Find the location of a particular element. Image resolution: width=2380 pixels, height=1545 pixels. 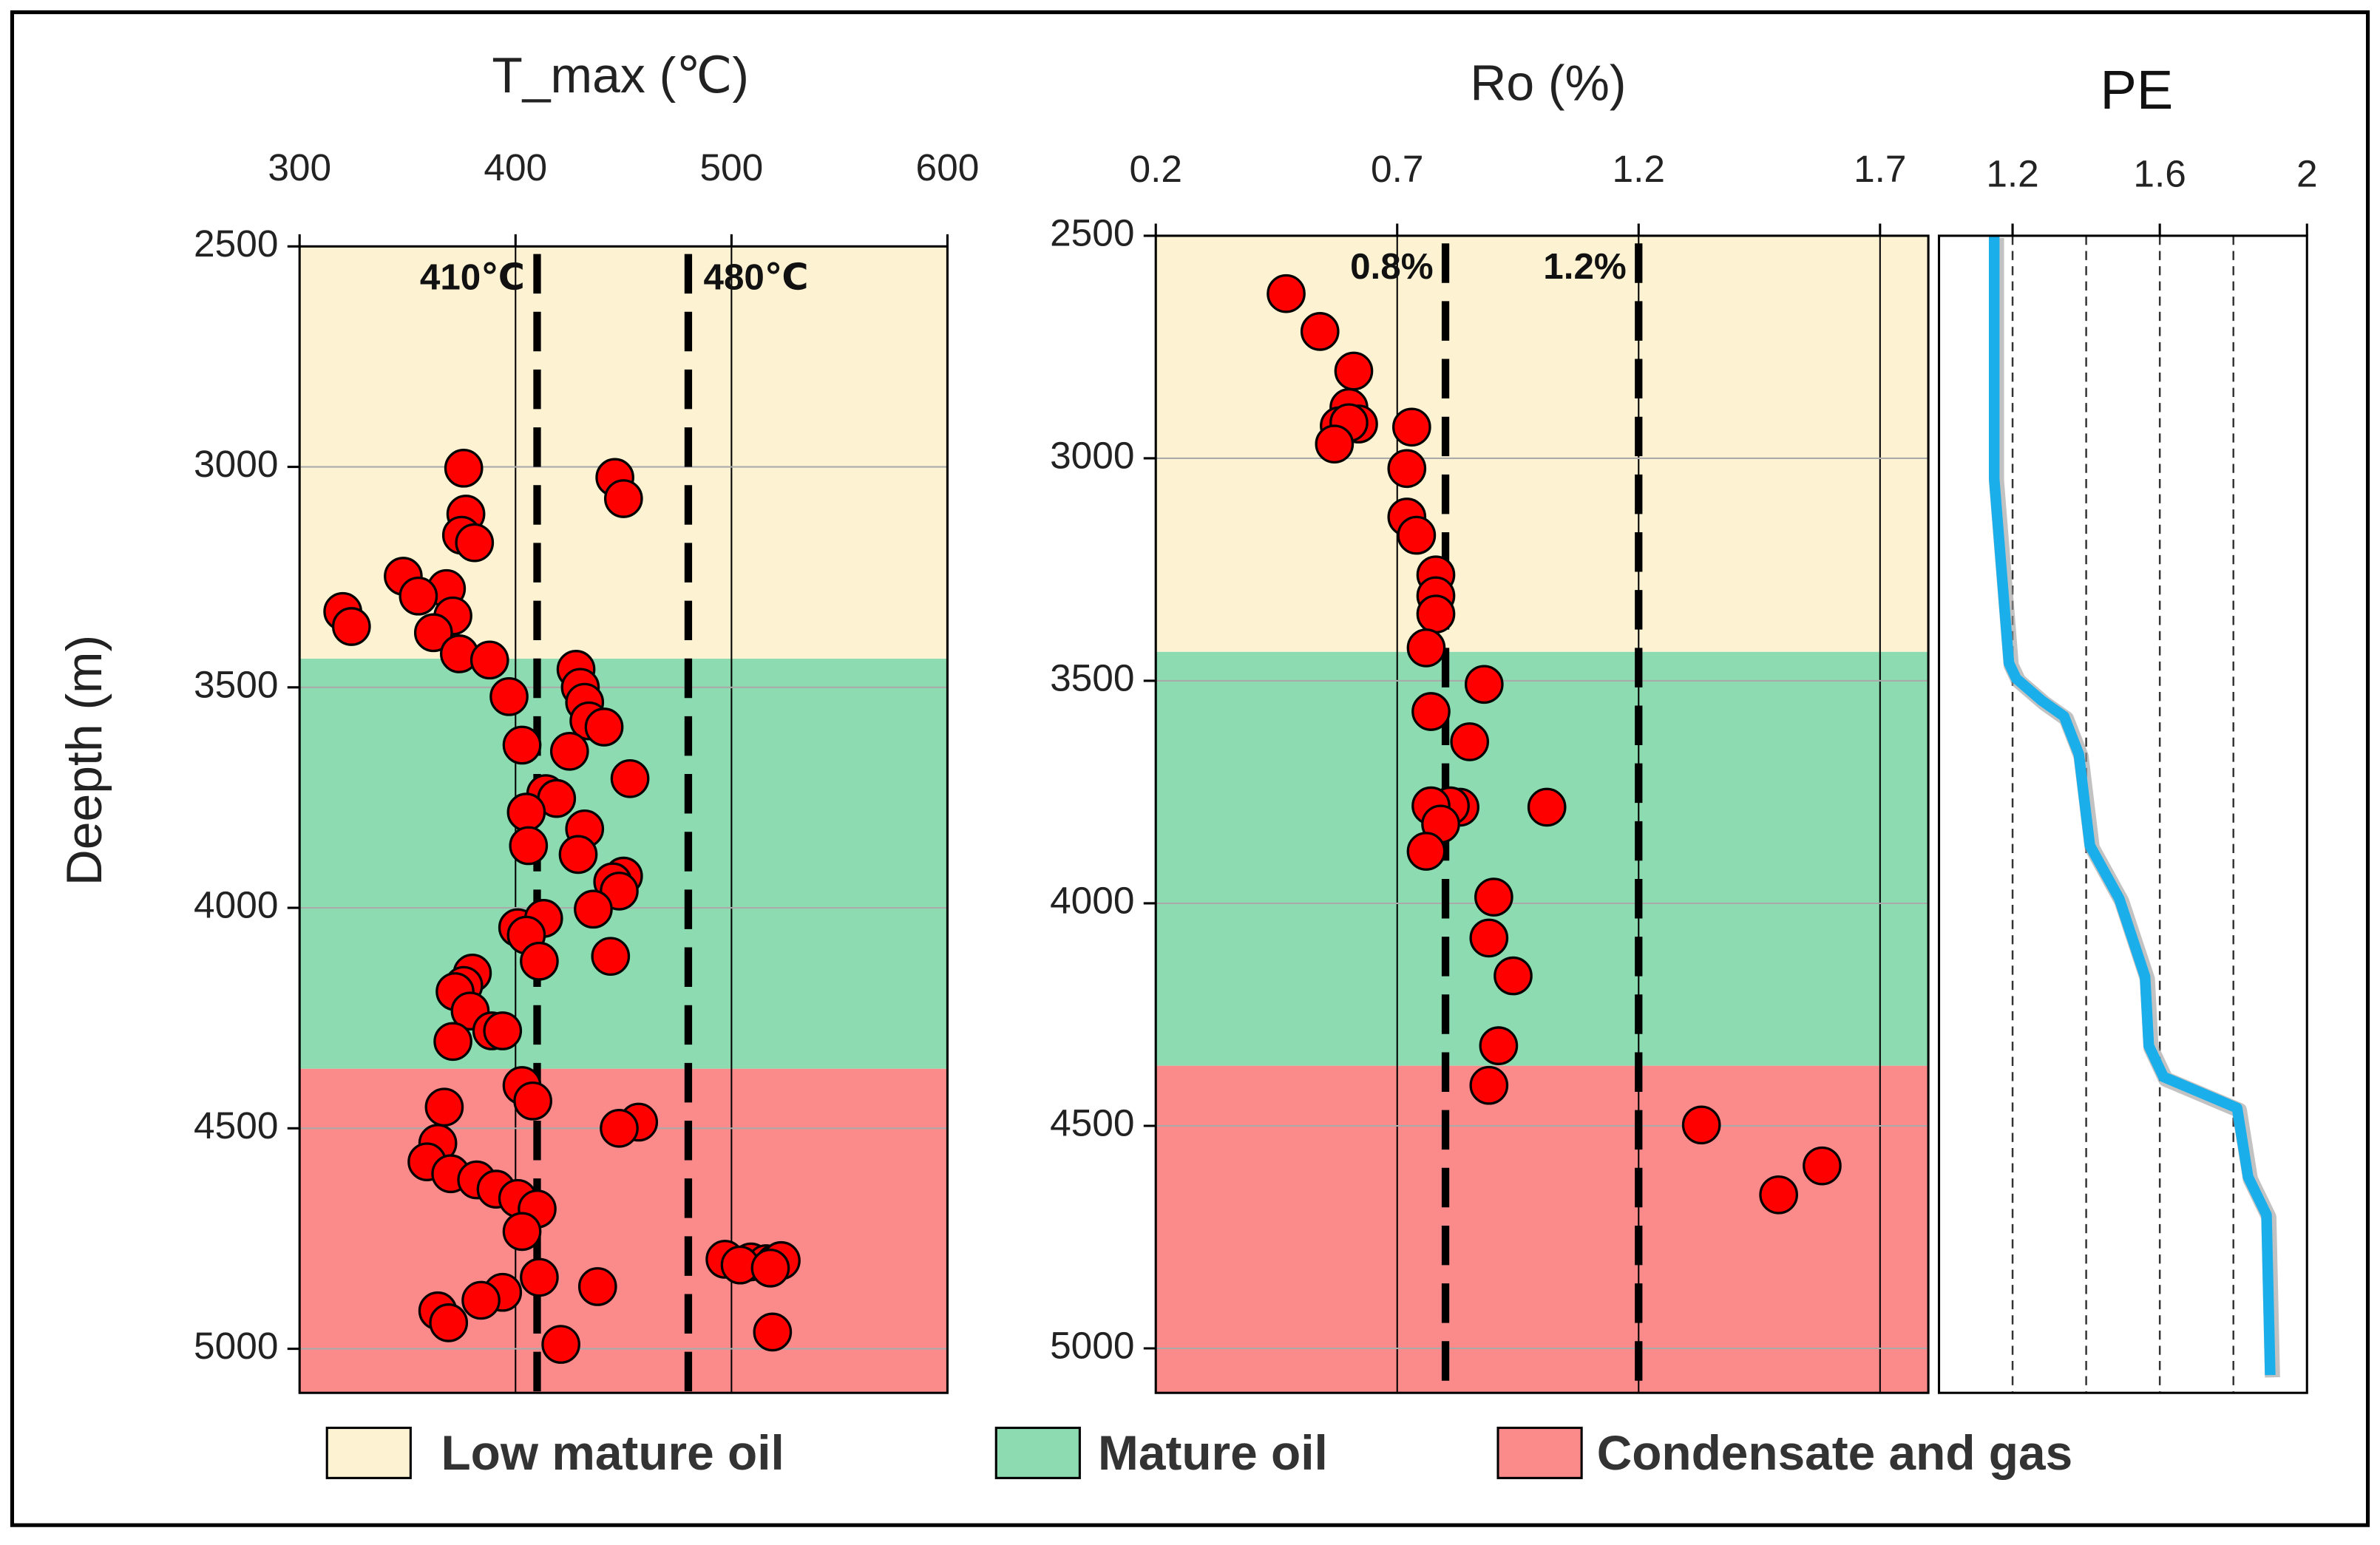

x-tick-label: 500 is located at coordinates (731, 167).